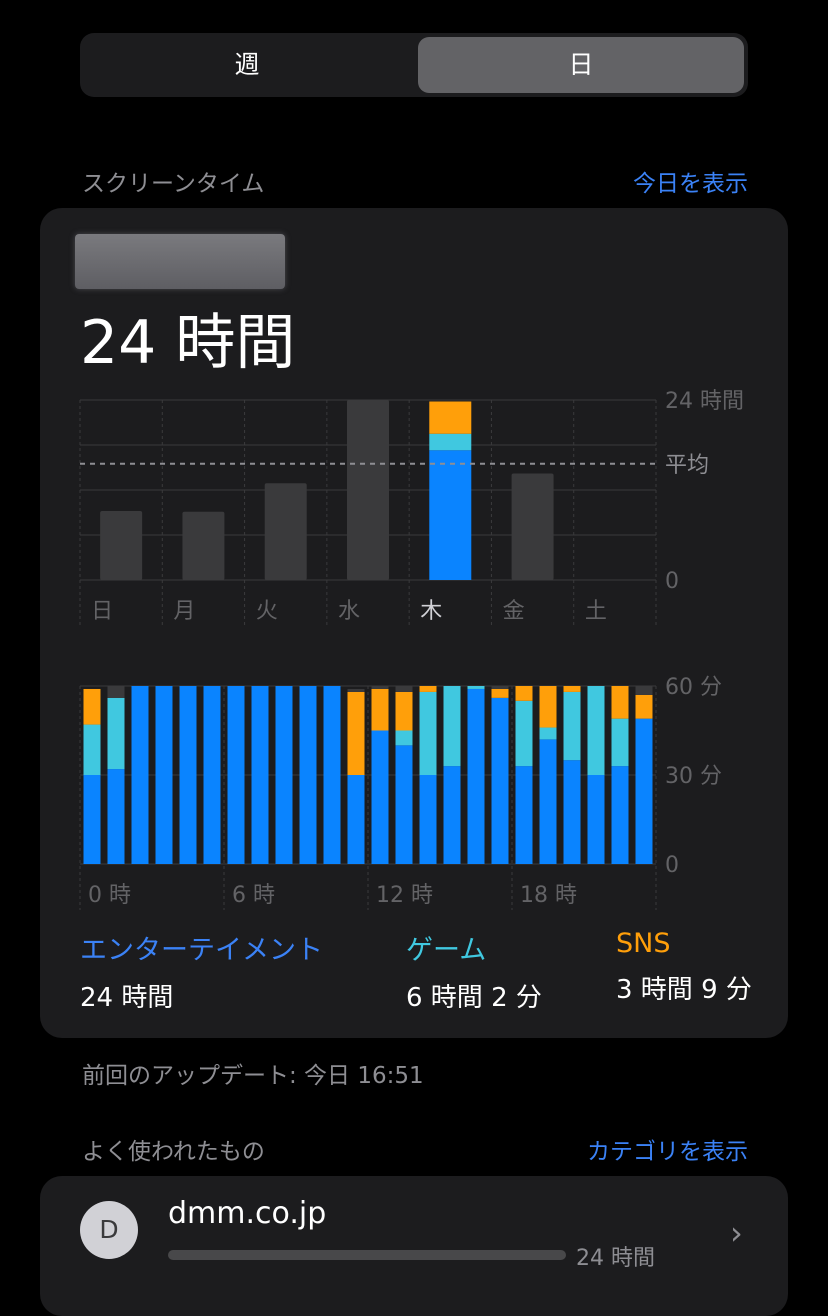 The image size is (828, 1316). Describe the element at coordinates (643, 943) in the screenshot. I see `category-name: SNS` at that location.